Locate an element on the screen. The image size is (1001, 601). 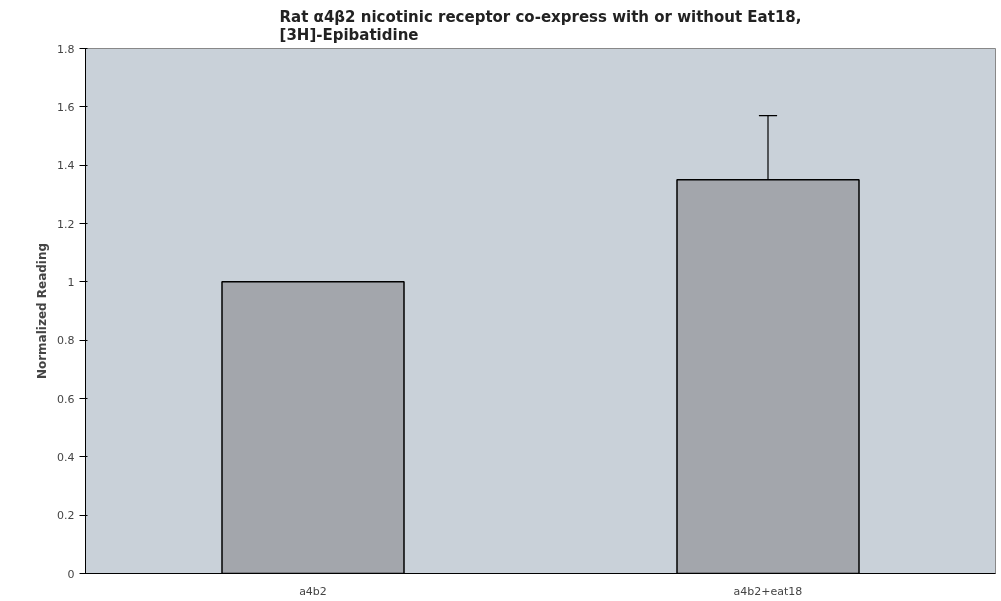
y-tick-label: 1.6 is located at coordinates (66, 107).